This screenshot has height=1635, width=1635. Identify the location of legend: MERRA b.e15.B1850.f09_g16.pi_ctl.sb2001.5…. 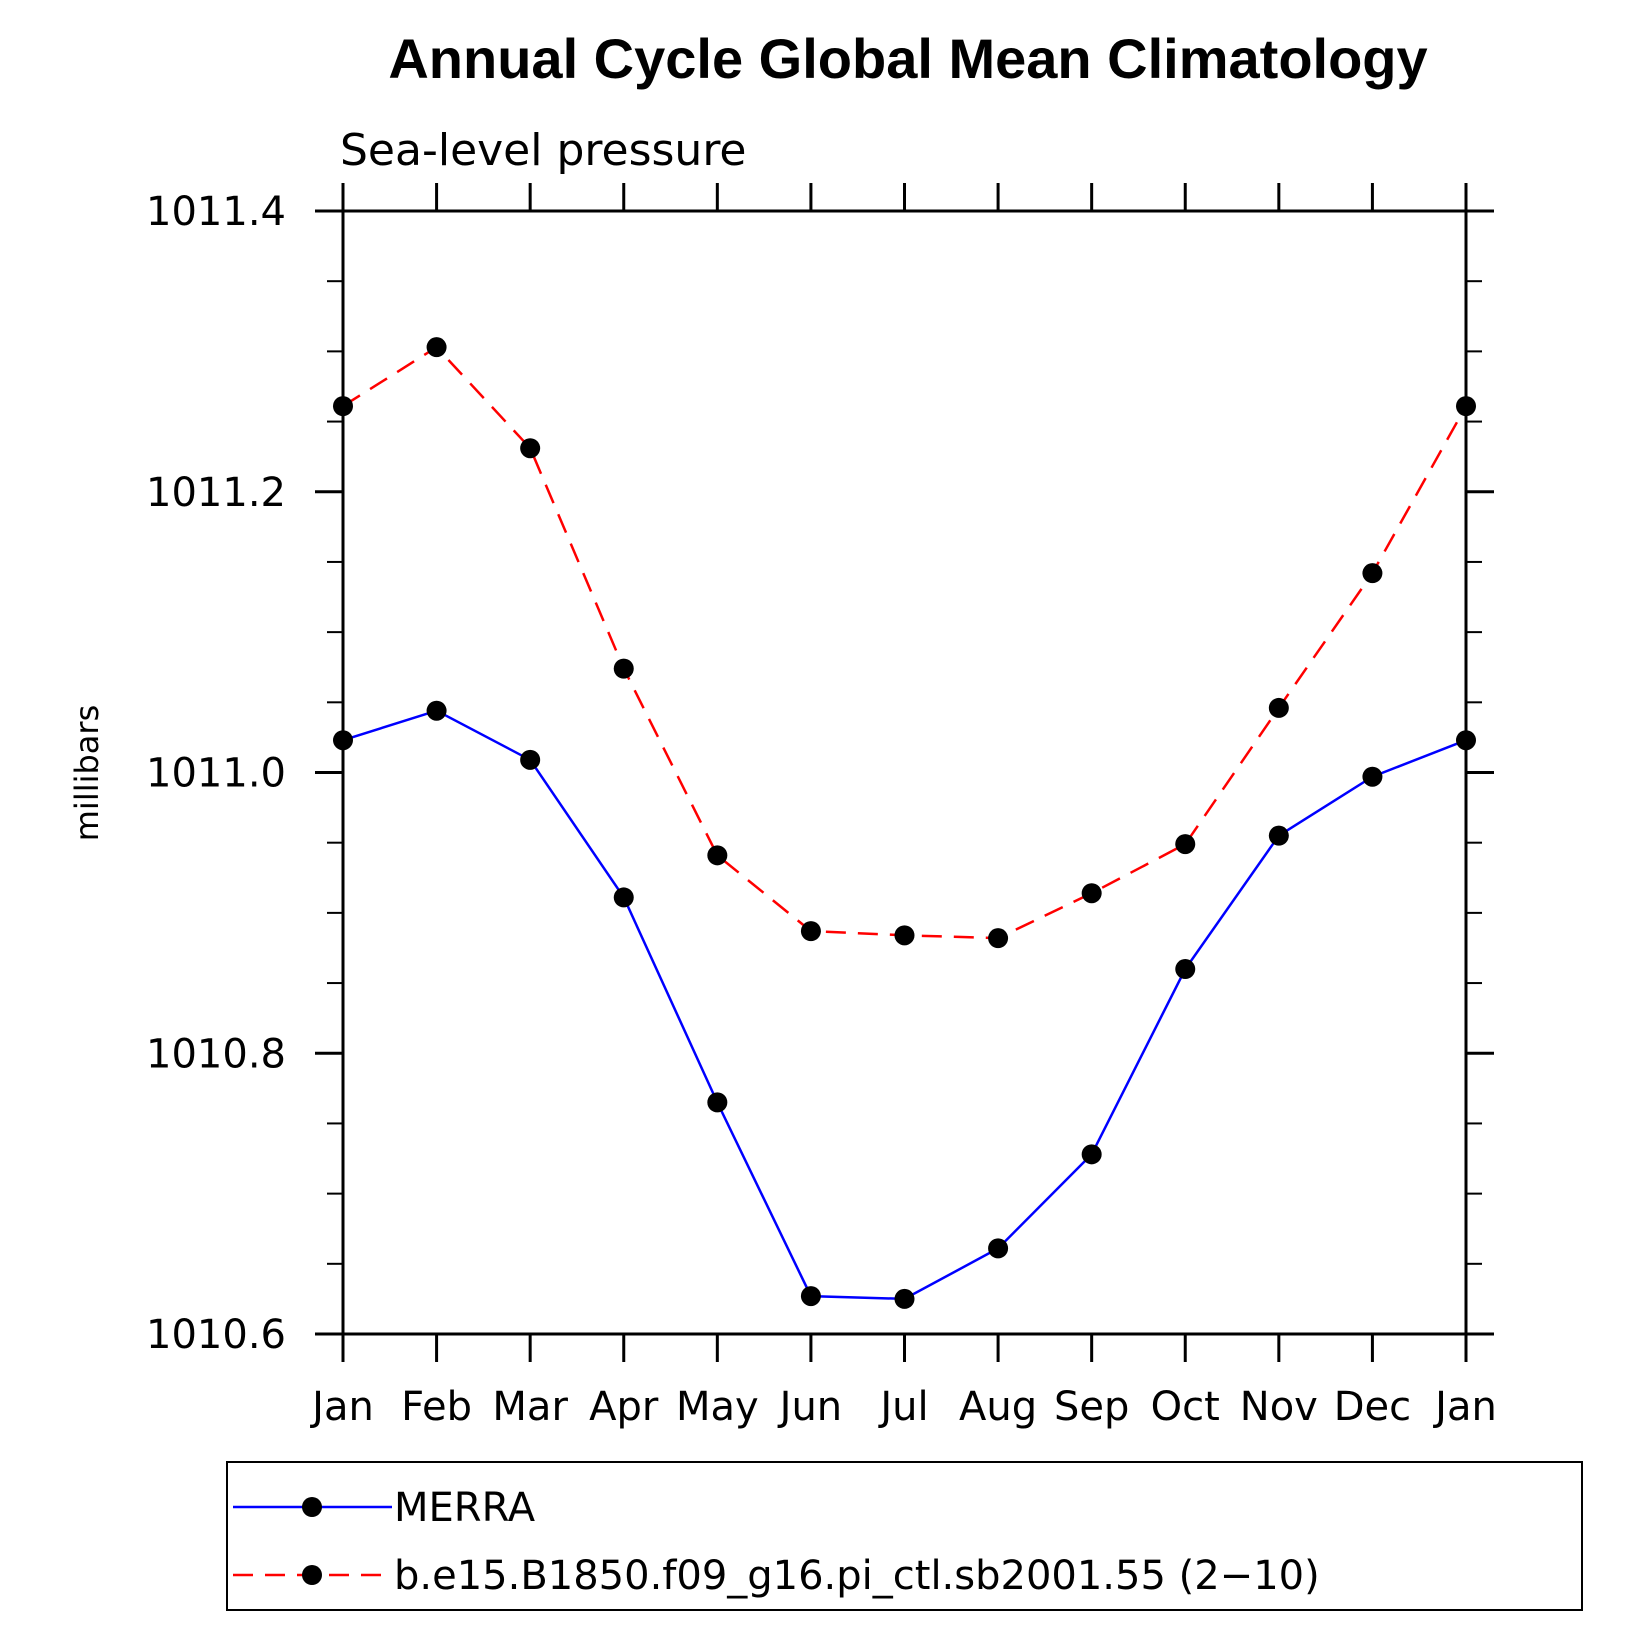
(904, 1536).